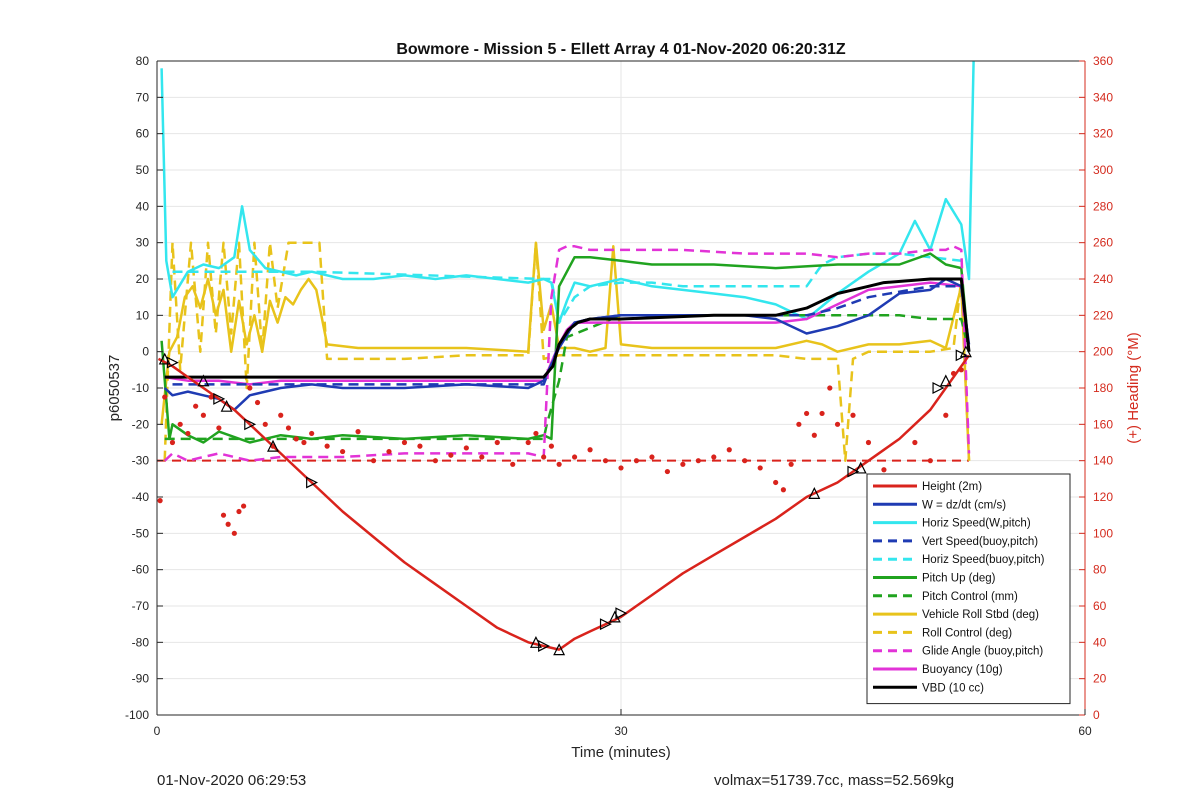 Image resolution: width=1200 pixels, height=804 pixels. What do you see at coordinates (1100, 606) in the screenshot?
I see `y2-tick-label: 60` at bounding box center [1100, 606].